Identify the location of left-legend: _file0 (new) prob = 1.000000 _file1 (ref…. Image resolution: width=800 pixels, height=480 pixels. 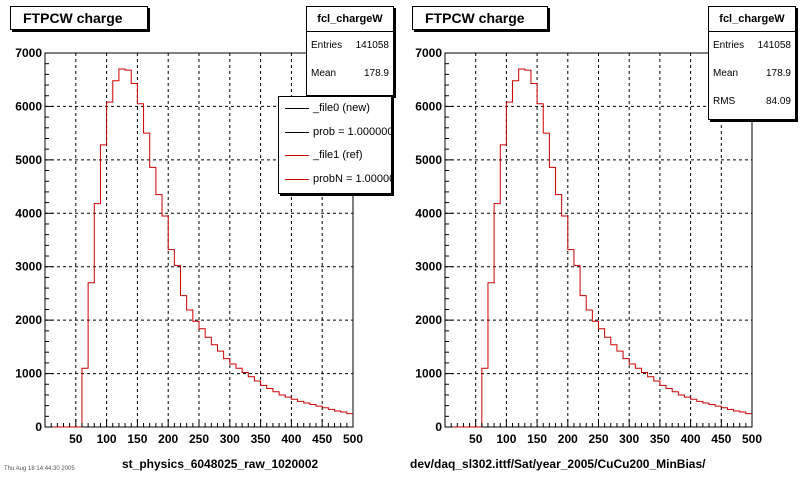
(335, 145).